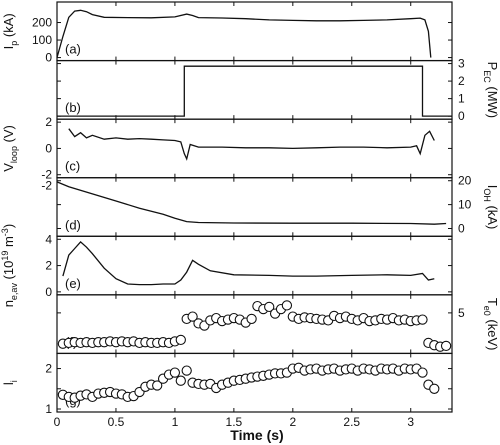  Describe the element at coordinates (410, 422) in the screenshot. I see `x-tick-label: 3` at that location.